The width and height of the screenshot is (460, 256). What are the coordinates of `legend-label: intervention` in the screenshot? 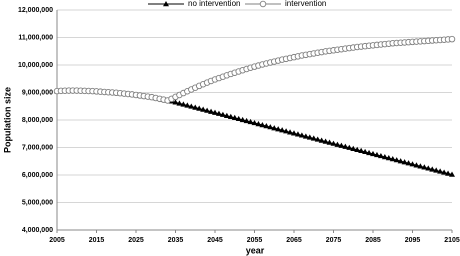 It's located at (305, 4).